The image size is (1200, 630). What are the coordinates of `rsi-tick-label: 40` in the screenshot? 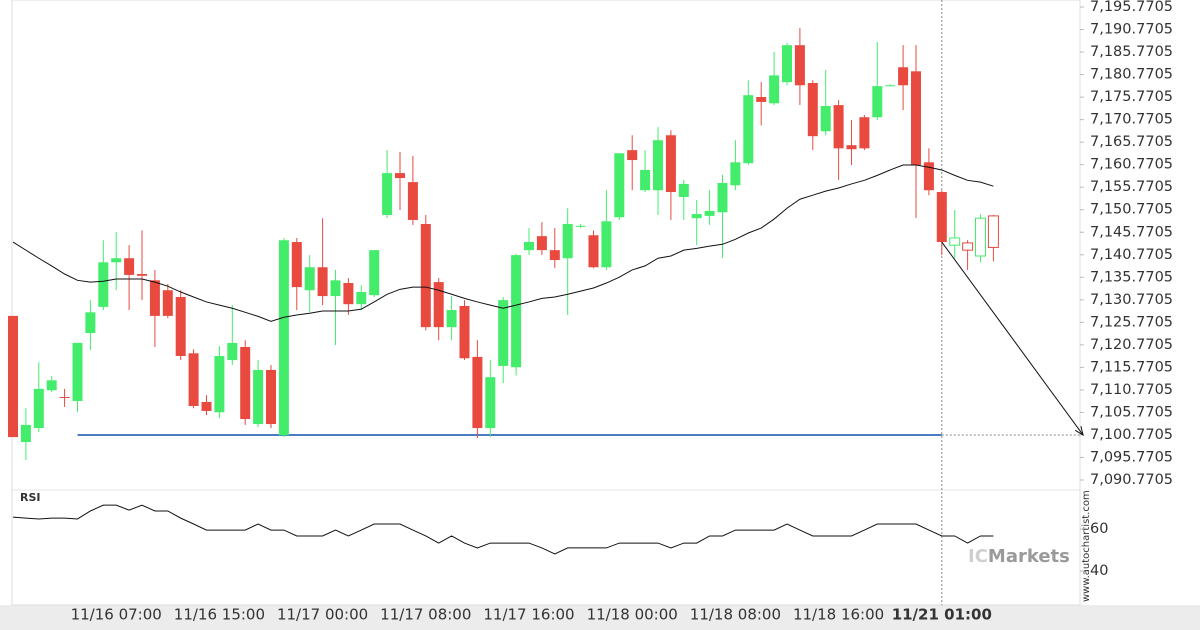 It's located at (1099, 571).